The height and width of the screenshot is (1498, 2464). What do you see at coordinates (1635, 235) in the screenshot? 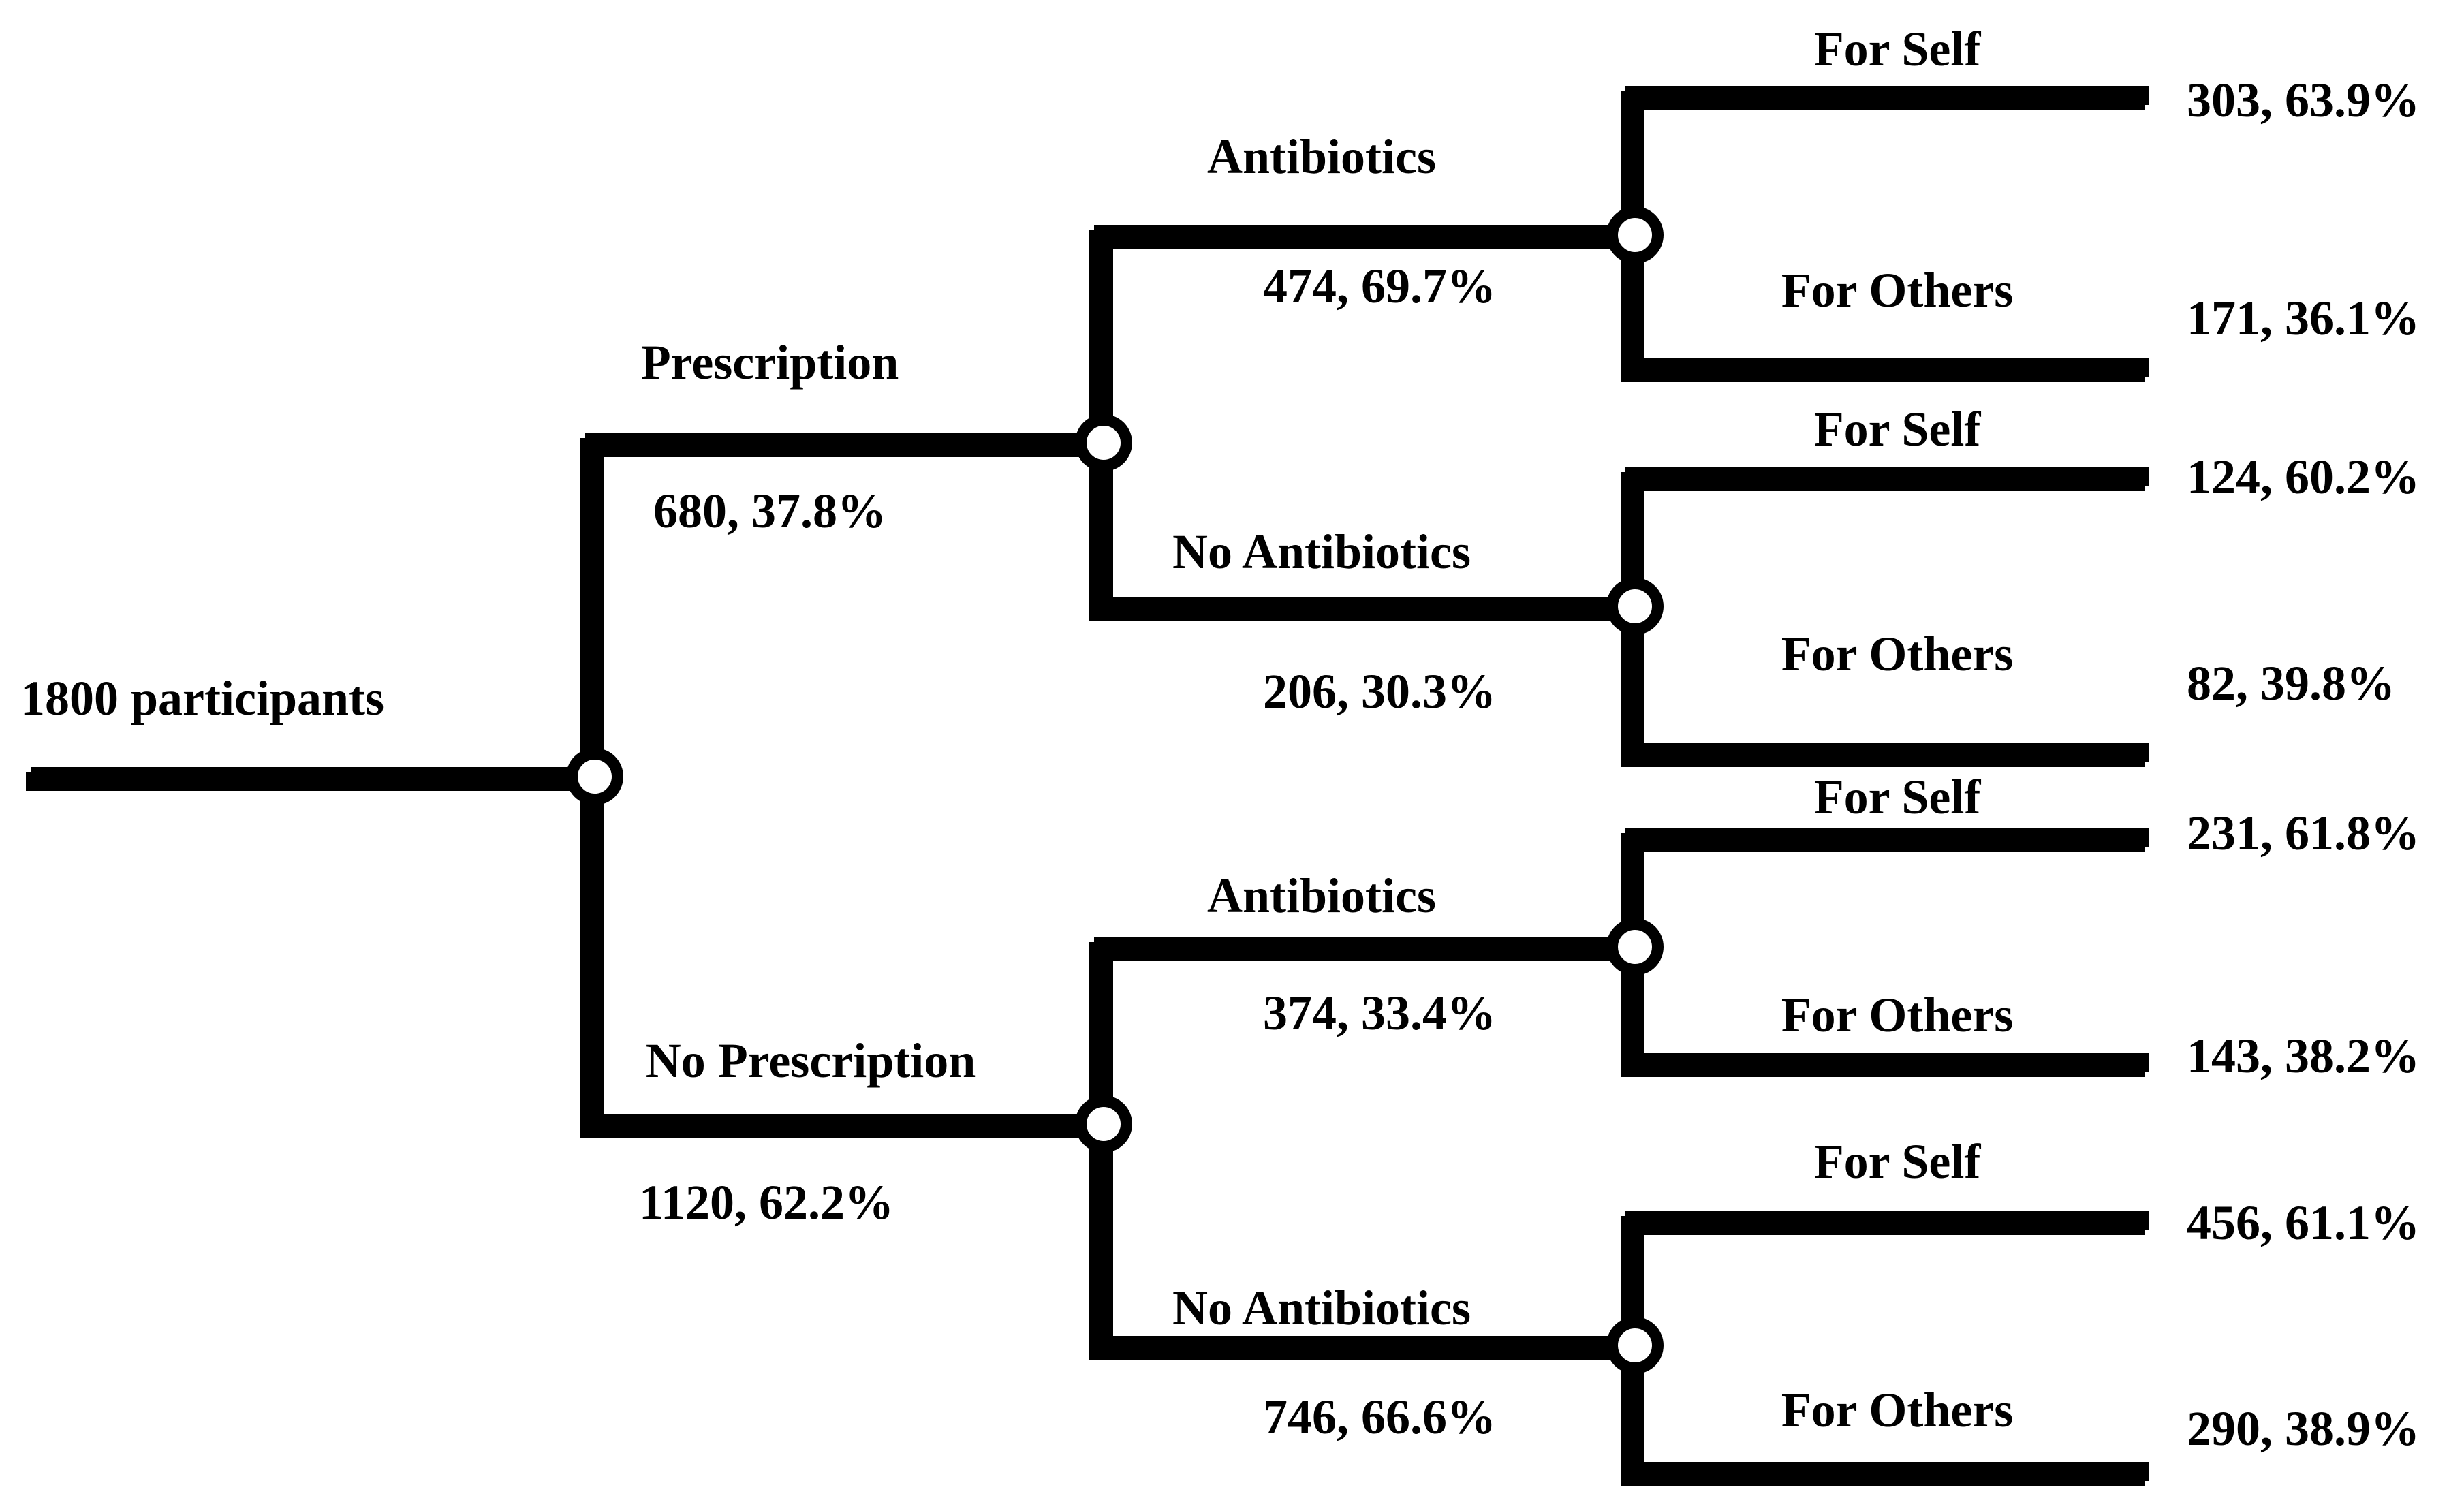
I see `antibiotics-node-circle-prescription` at bounding box center [1635, 235].